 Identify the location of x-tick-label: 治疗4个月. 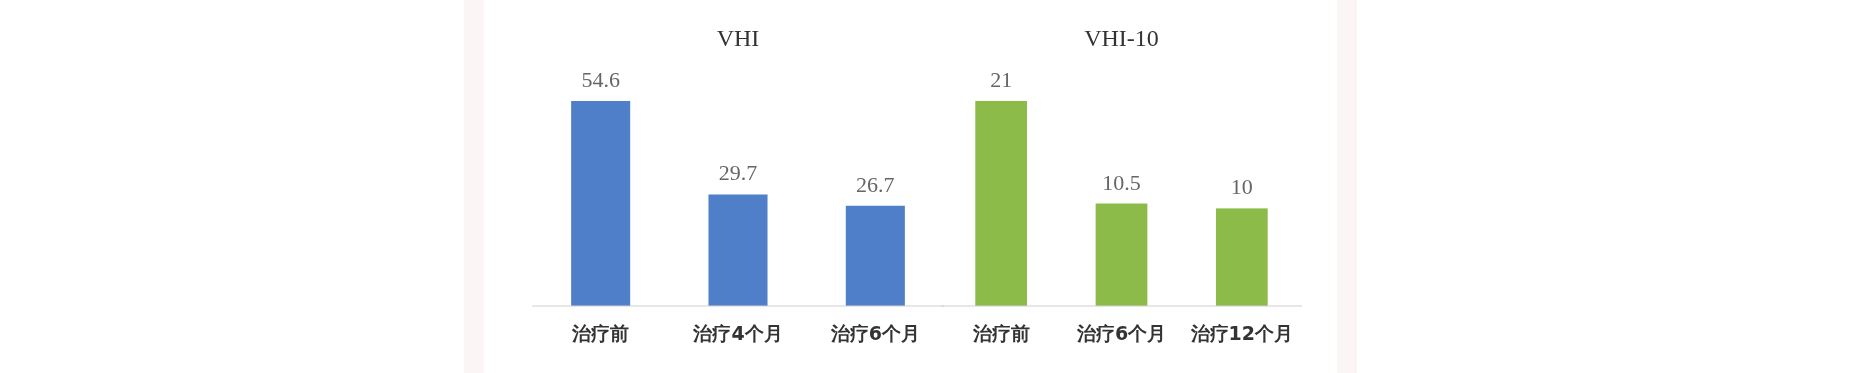
(737, 333).